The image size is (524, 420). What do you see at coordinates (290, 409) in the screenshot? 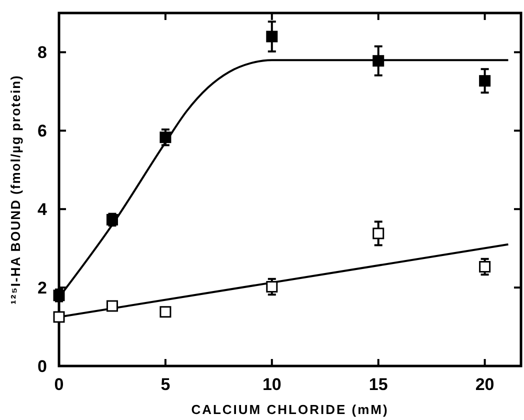
I see `x-axis-title: CALCIUM CHLORIDE (mM)` at bounding box center [290, 409].